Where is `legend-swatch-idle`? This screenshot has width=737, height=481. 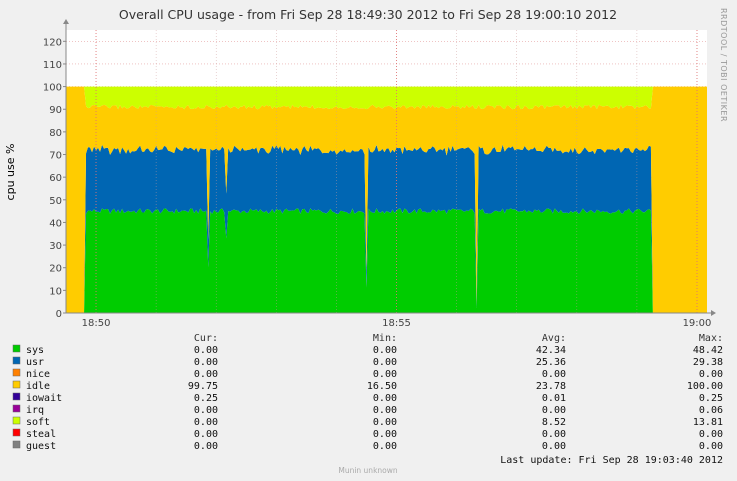 legend-swatch-idle is located at coordinates (16, 384).